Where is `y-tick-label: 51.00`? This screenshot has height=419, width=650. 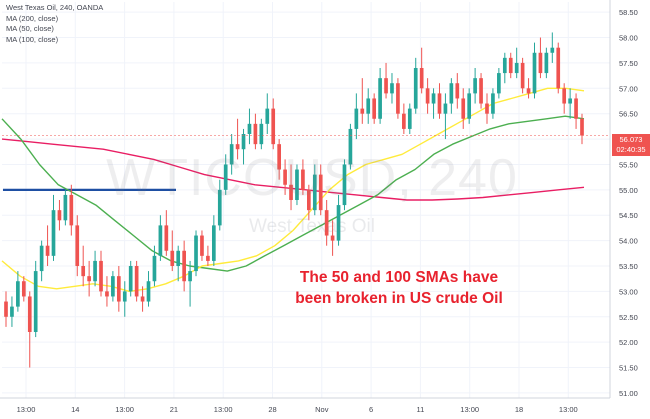 y-tick-label: 51.00 is located at coordinates (628, 393).